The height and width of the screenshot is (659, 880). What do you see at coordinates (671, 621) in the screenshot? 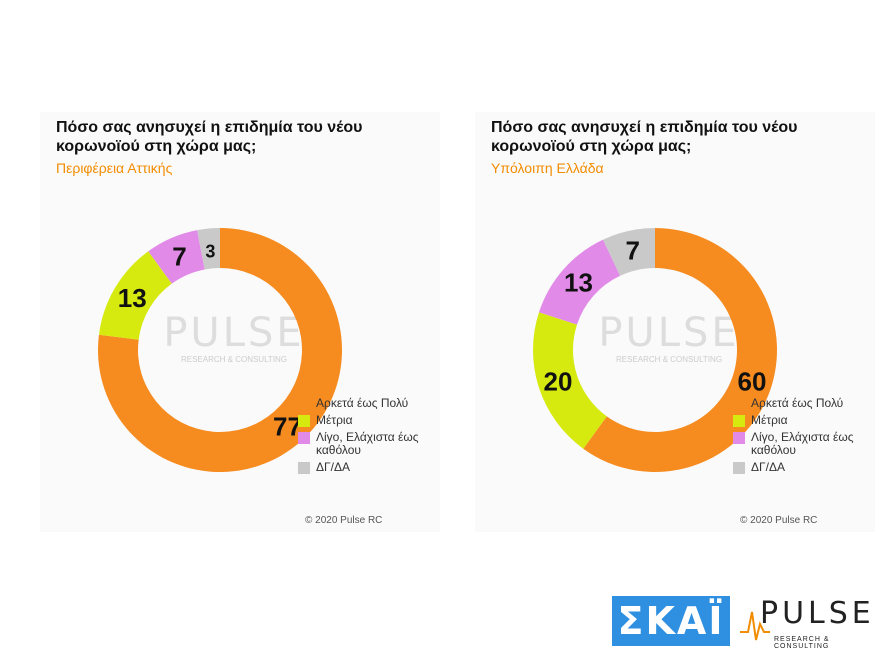
I see `skai-logo: ΣΚΑΪ` at bounding box center [671, 621].